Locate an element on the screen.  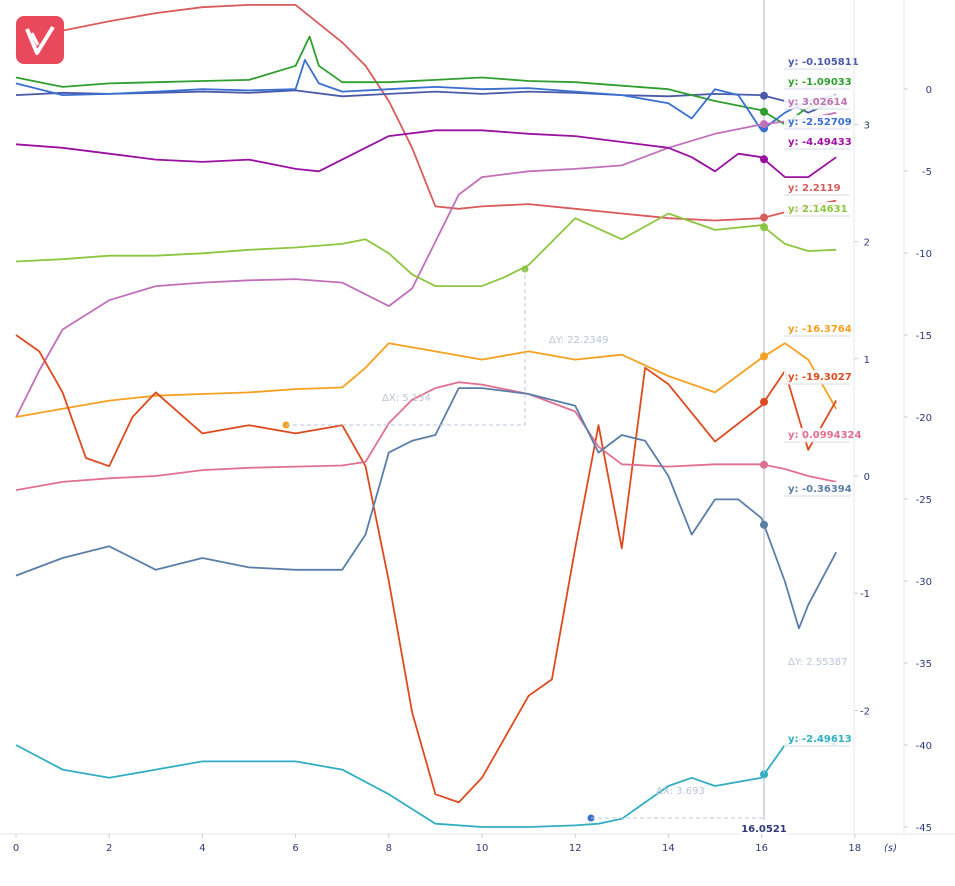
measure-1-path is located at coordinates (406, 347).